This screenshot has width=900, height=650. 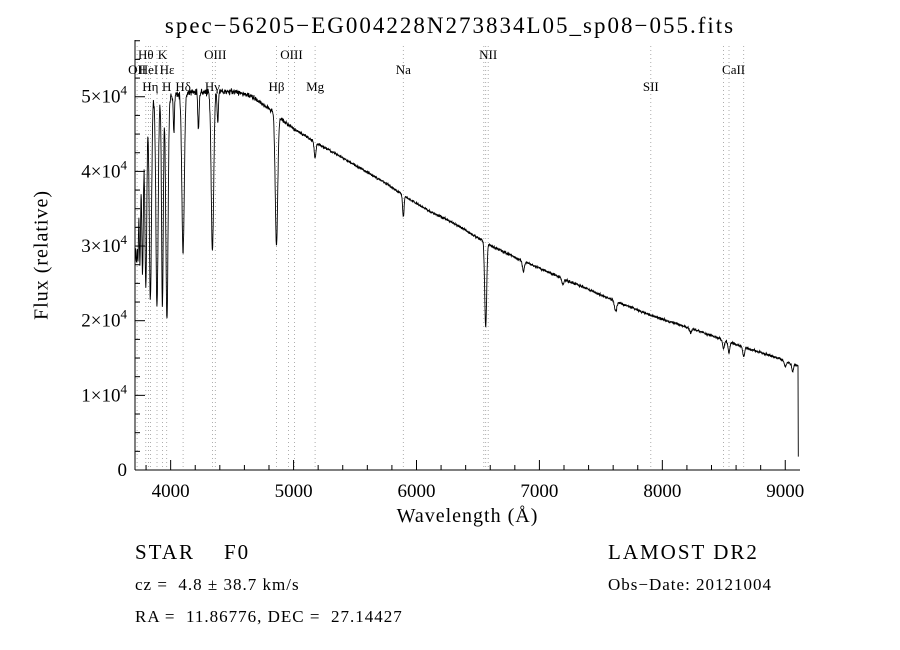 What do you see at coordinates (488, 54) in the screenshot?
I see `spectral-line-label: NII` at bounding box center [488, 54].